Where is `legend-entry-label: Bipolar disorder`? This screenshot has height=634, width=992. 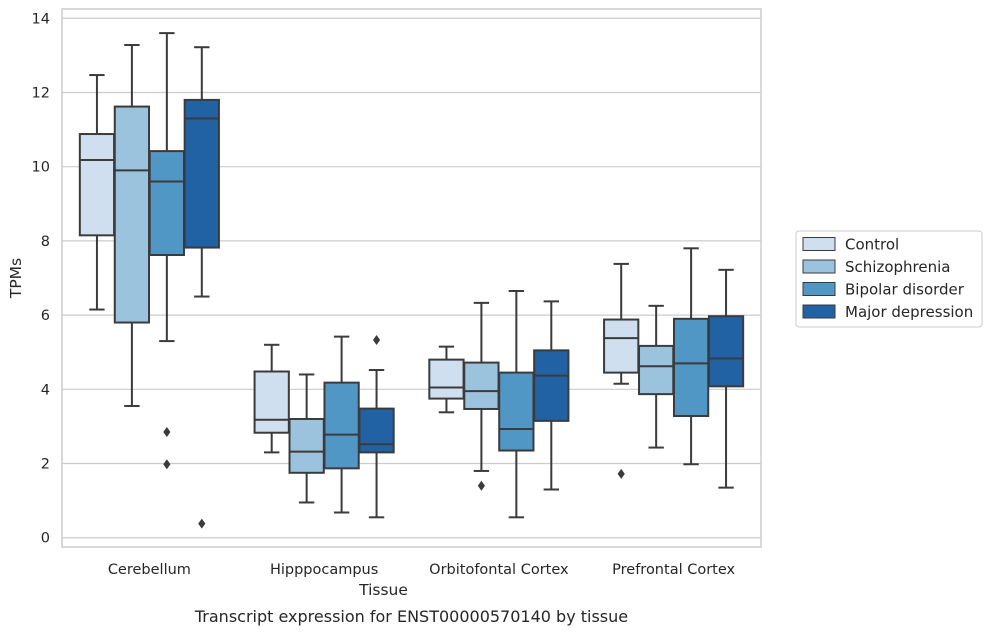 legend-entry-label: Bipolar disorder is located at coordinates (905, 290).